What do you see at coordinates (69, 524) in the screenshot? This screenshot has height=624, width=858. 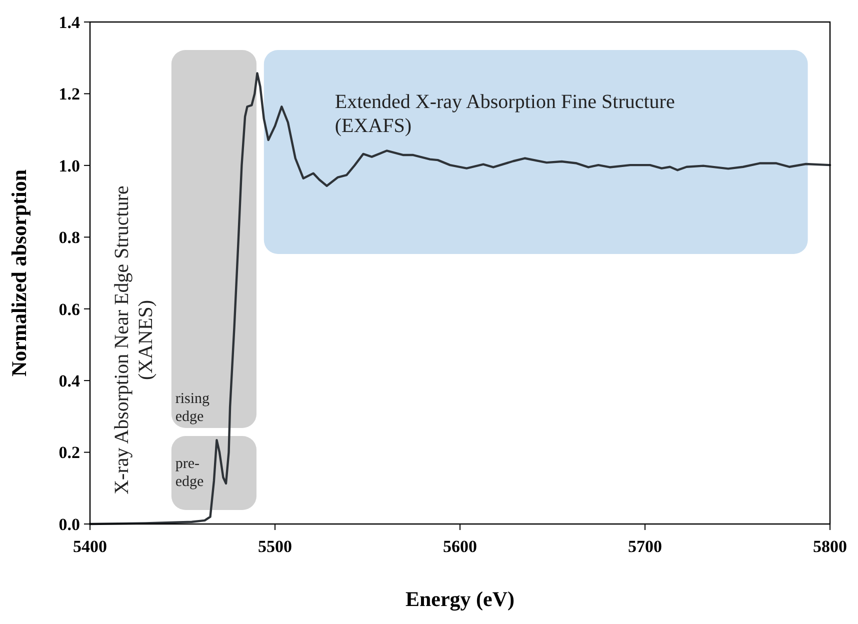 I see `y-tick-label: 0.0` at bounding box center [69, 524].